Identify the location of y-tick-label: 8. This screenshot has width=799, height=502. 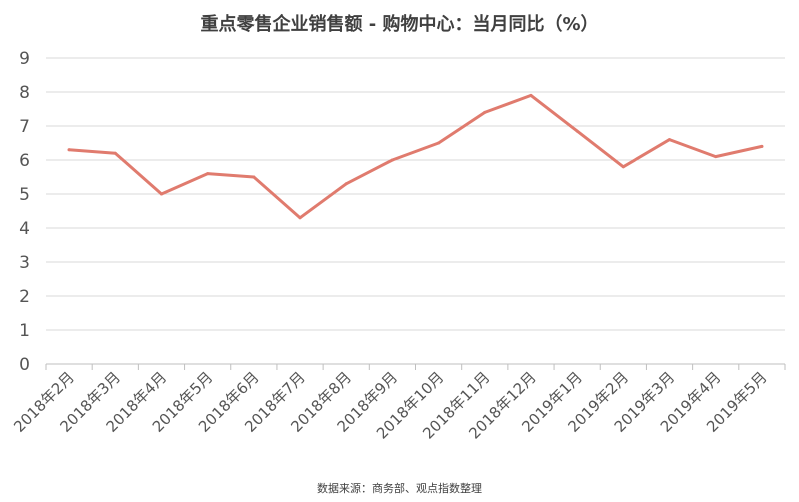
(24, 93).